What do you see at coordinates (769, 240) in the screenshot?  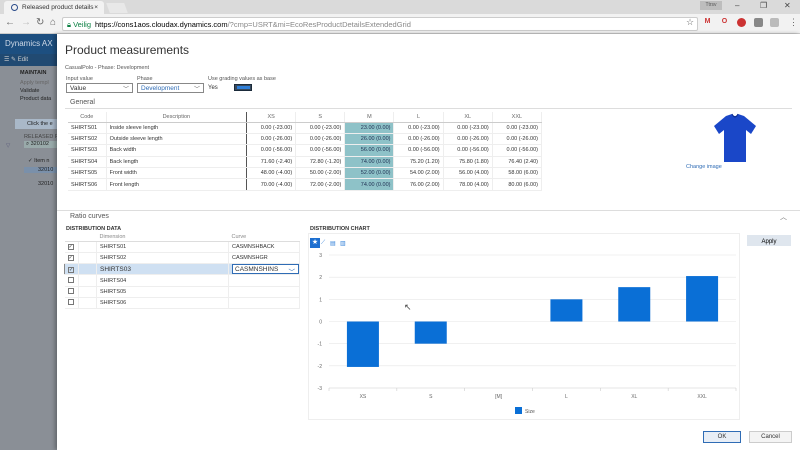 I see `apply-button: Apply` at bounding box center [769, 240].